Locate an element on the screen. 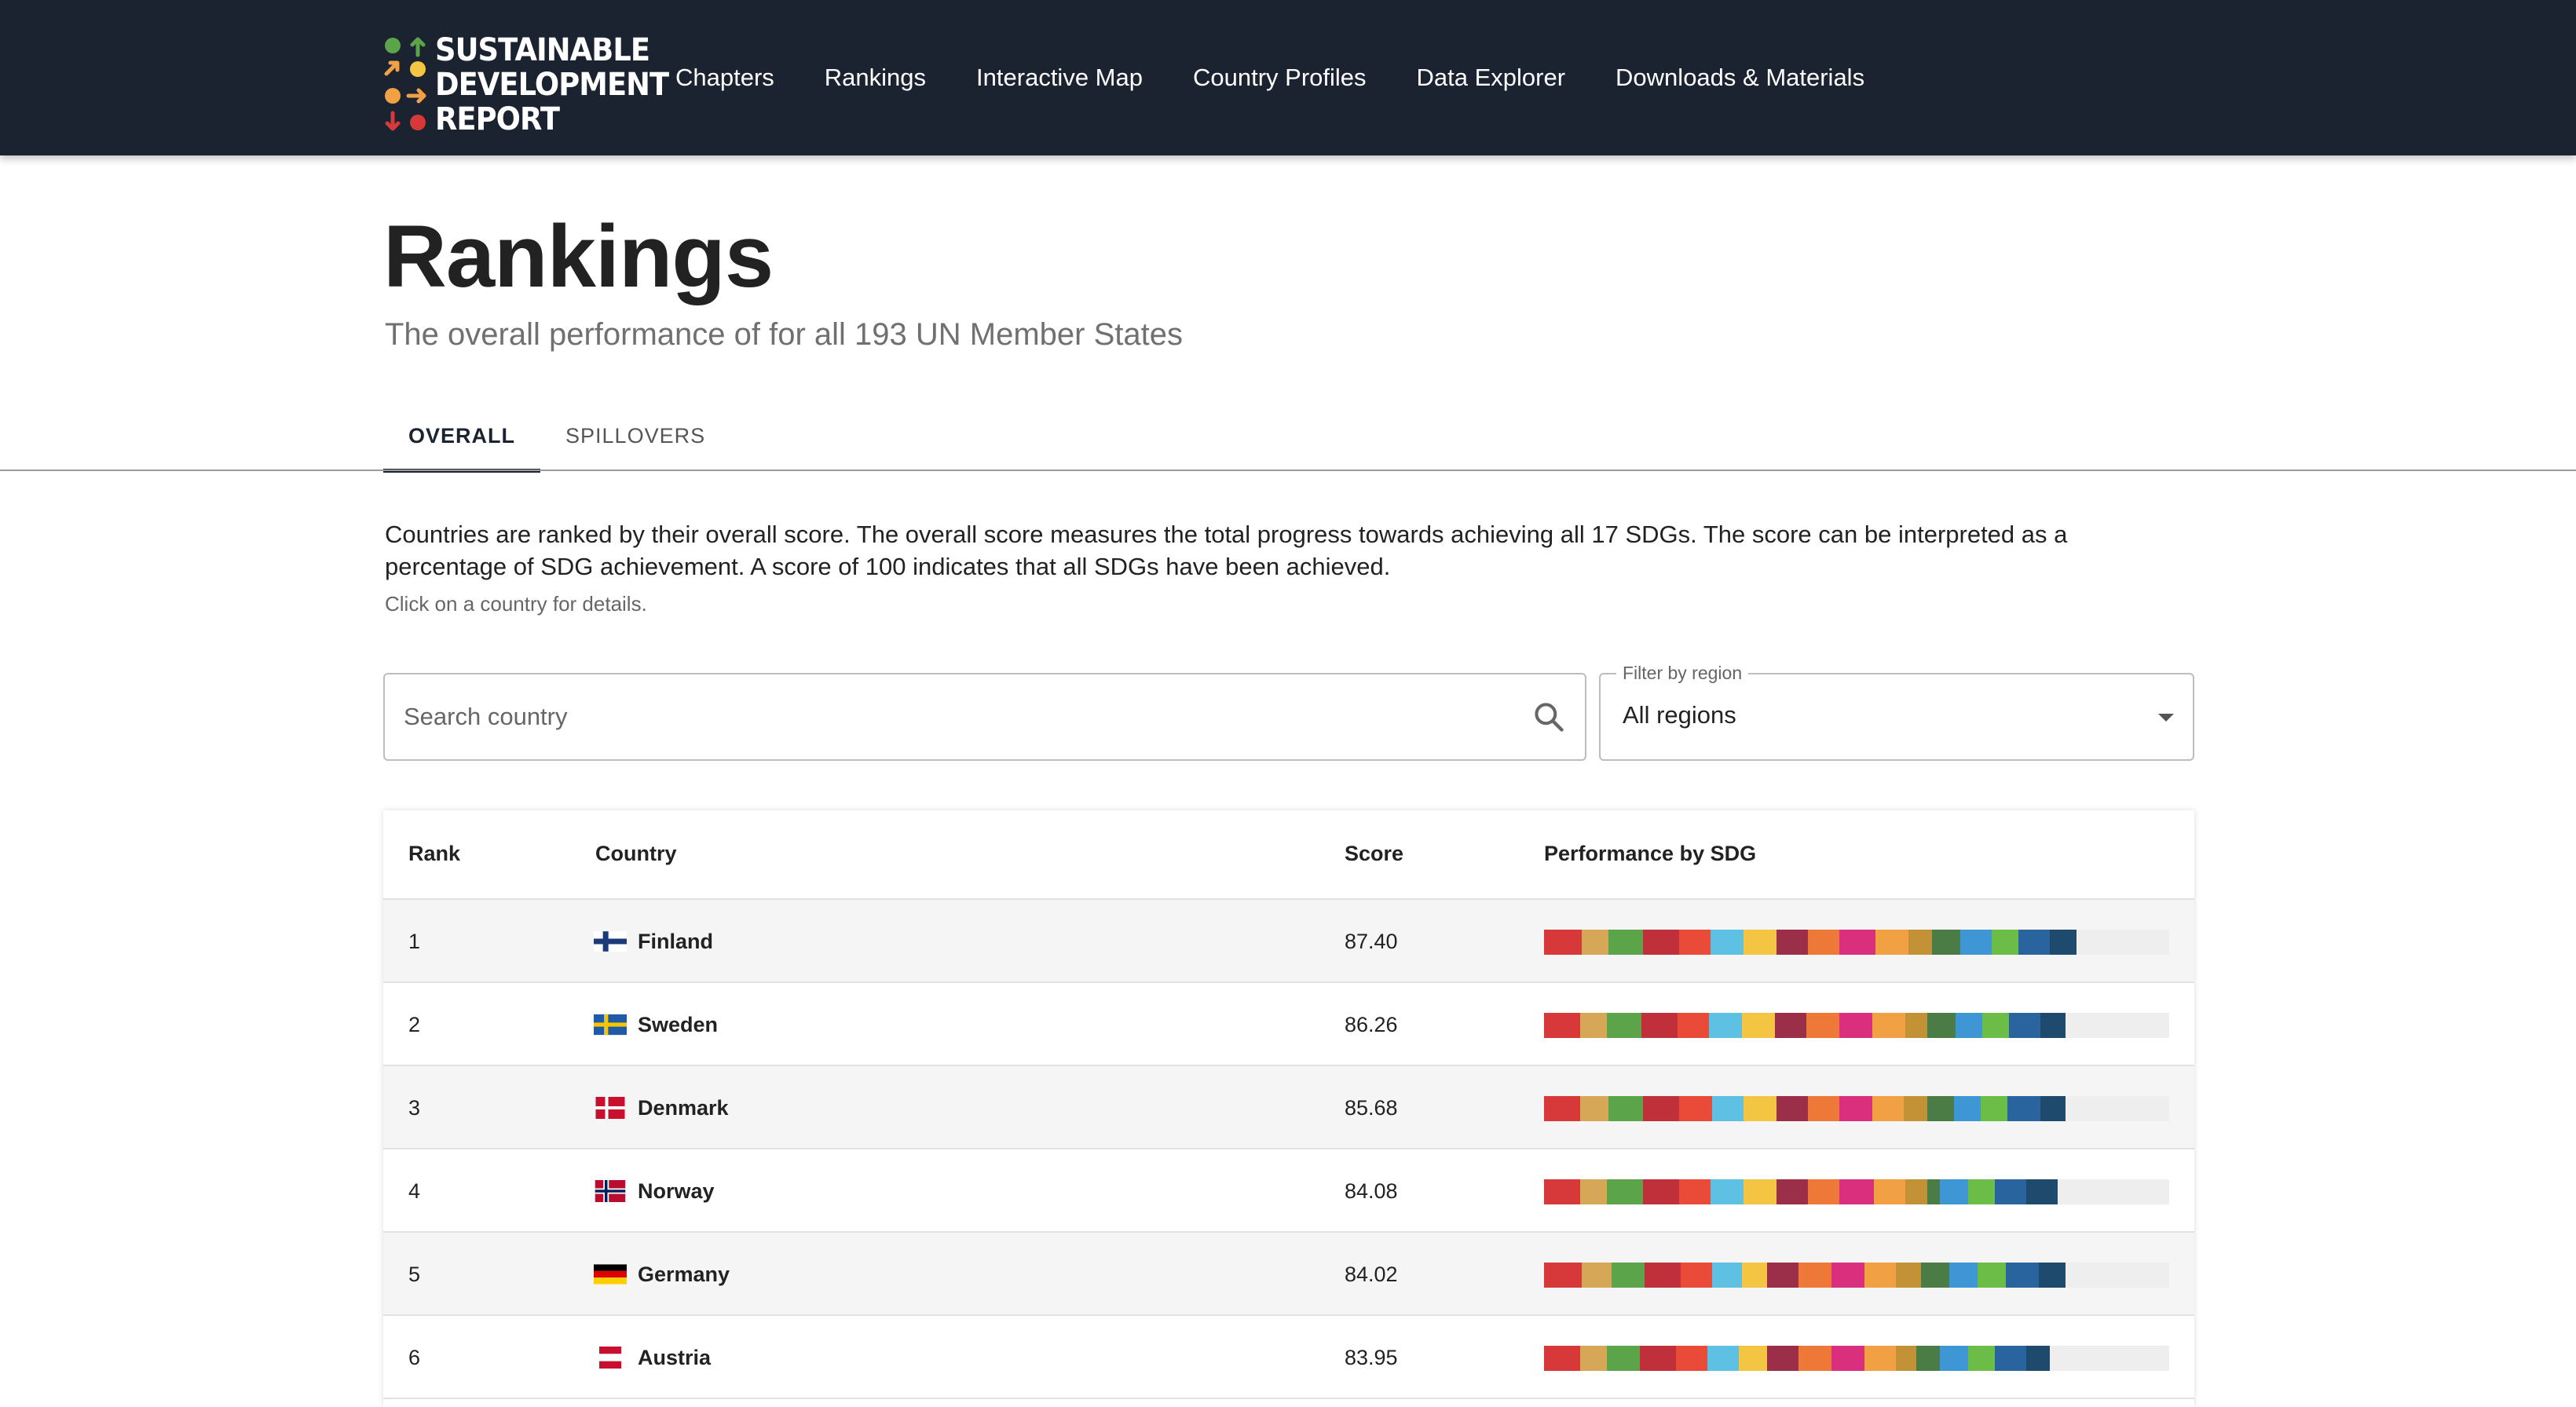 This screenshot has width=2576, height=1407. page-title: Rankings is located at coordinates (578, 256).